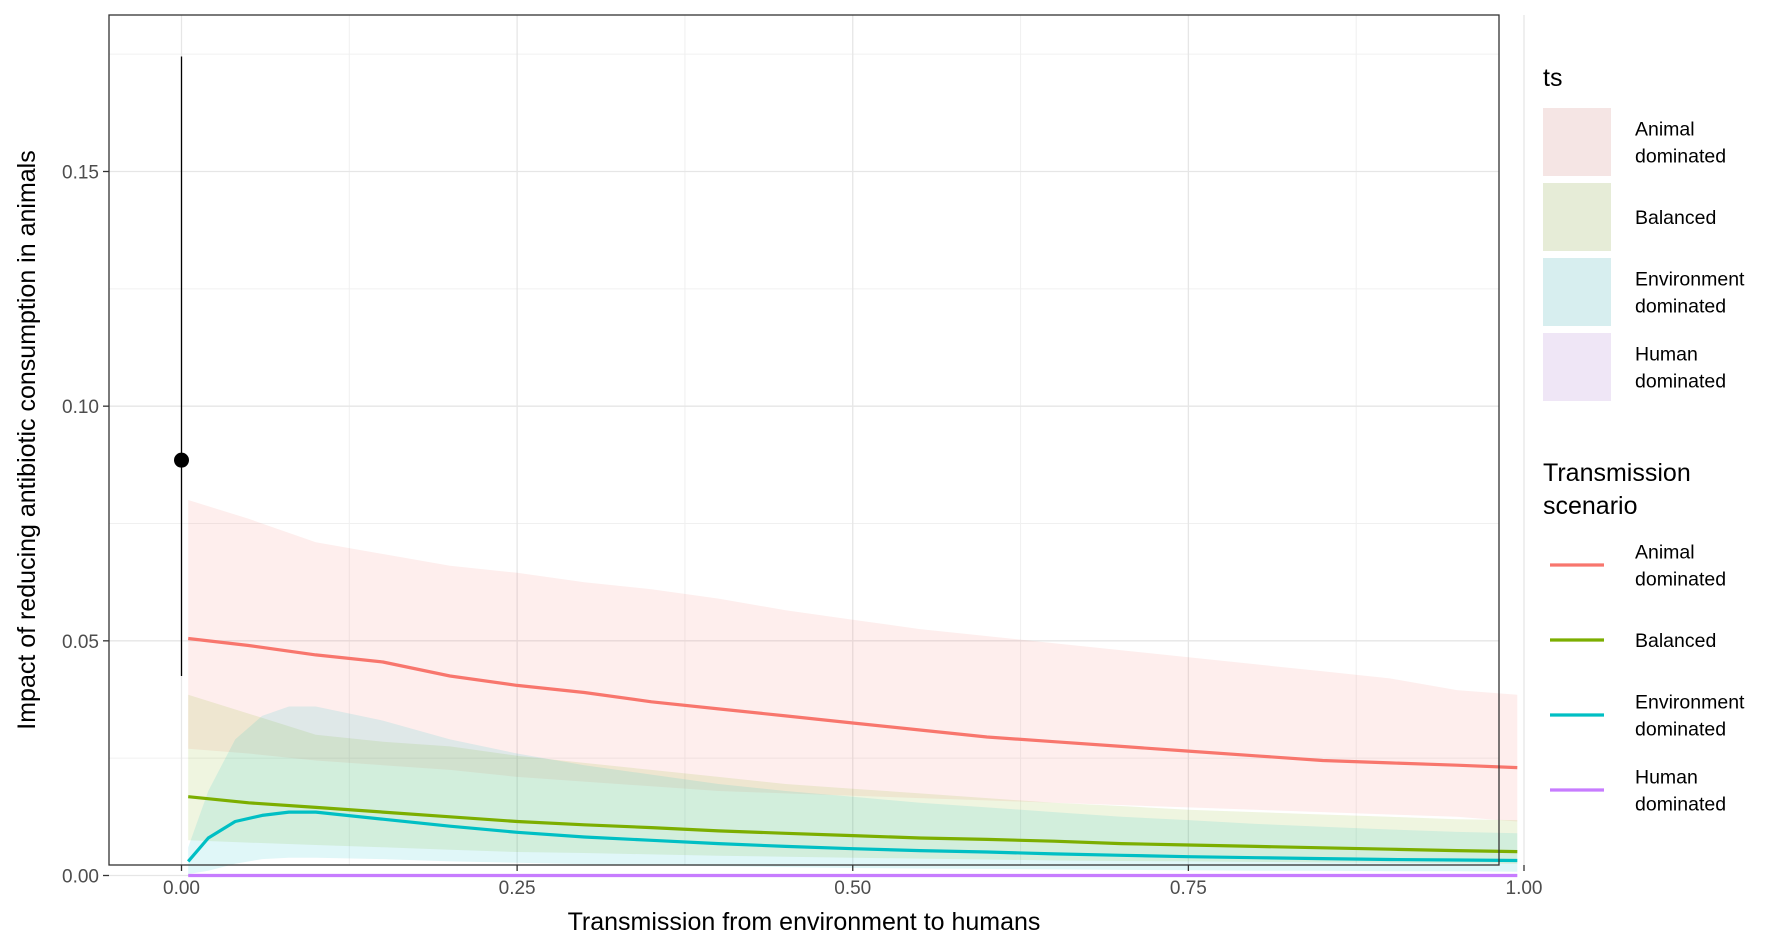 This screenshot has width=1771, height=944. I want to click on x-tick-label: 1.00, so click(1524, 888).